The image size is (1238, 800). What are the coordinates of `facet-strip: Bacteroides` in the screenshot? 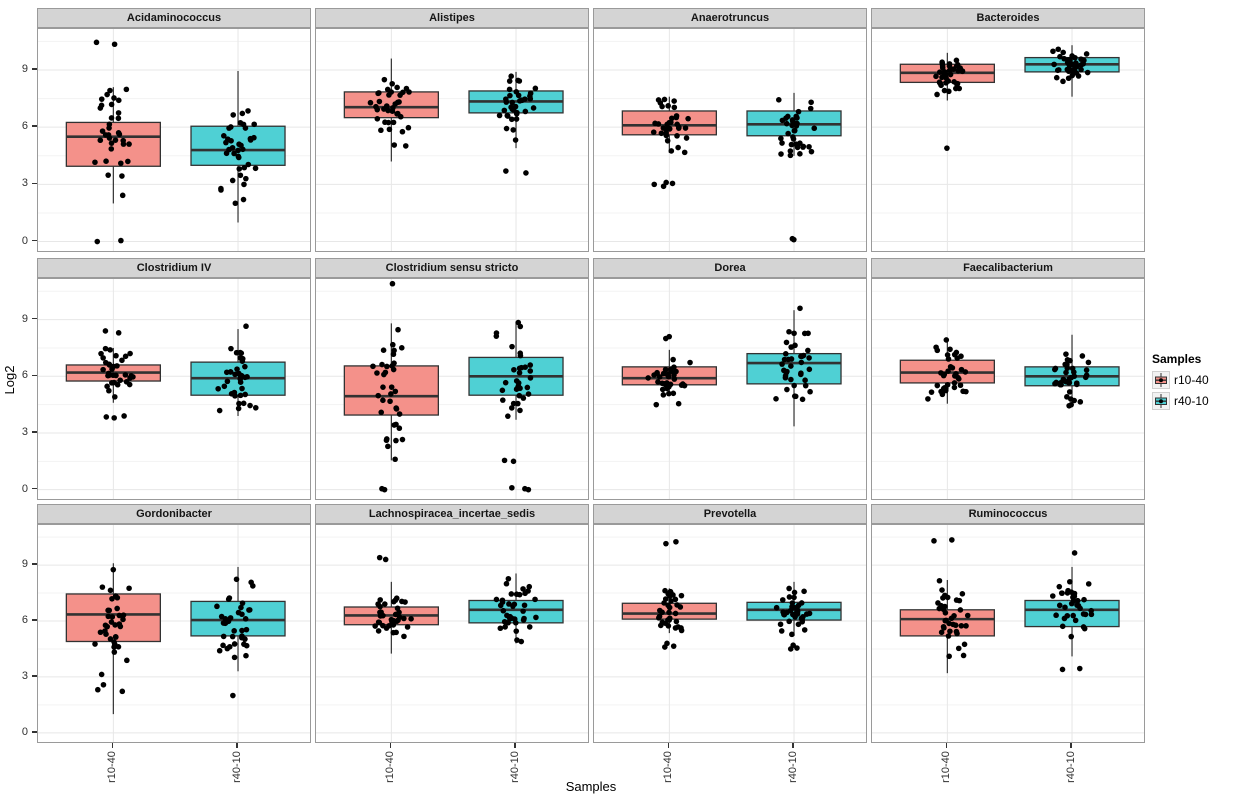 It's located at (1008, 18).